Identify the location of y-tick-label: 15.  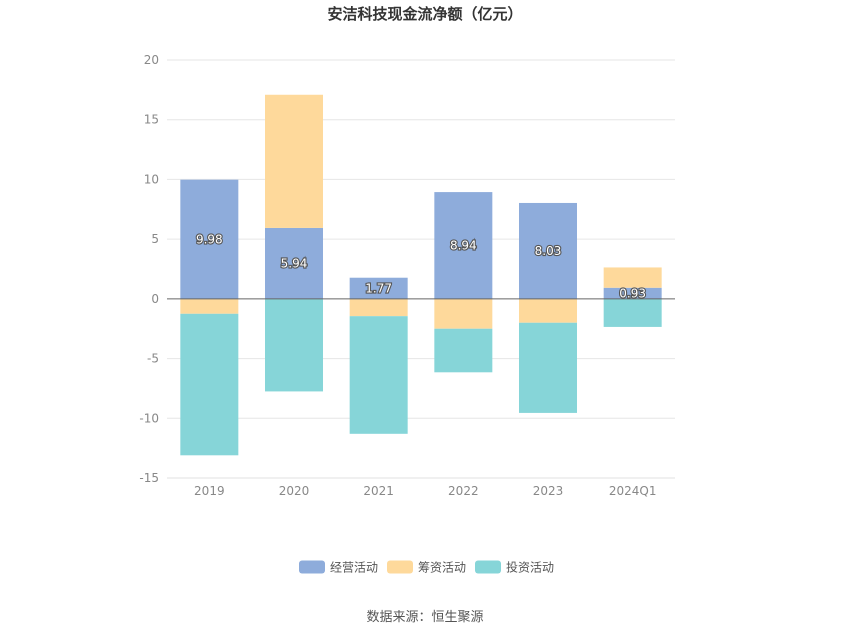
(151, 120).